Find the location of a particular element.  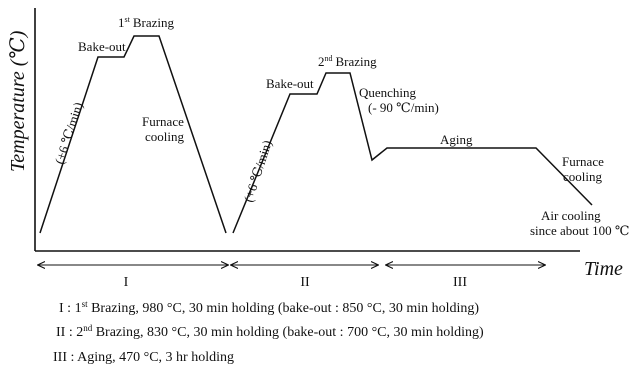

legend-3-sep: : is located at coordinates (72, 357).